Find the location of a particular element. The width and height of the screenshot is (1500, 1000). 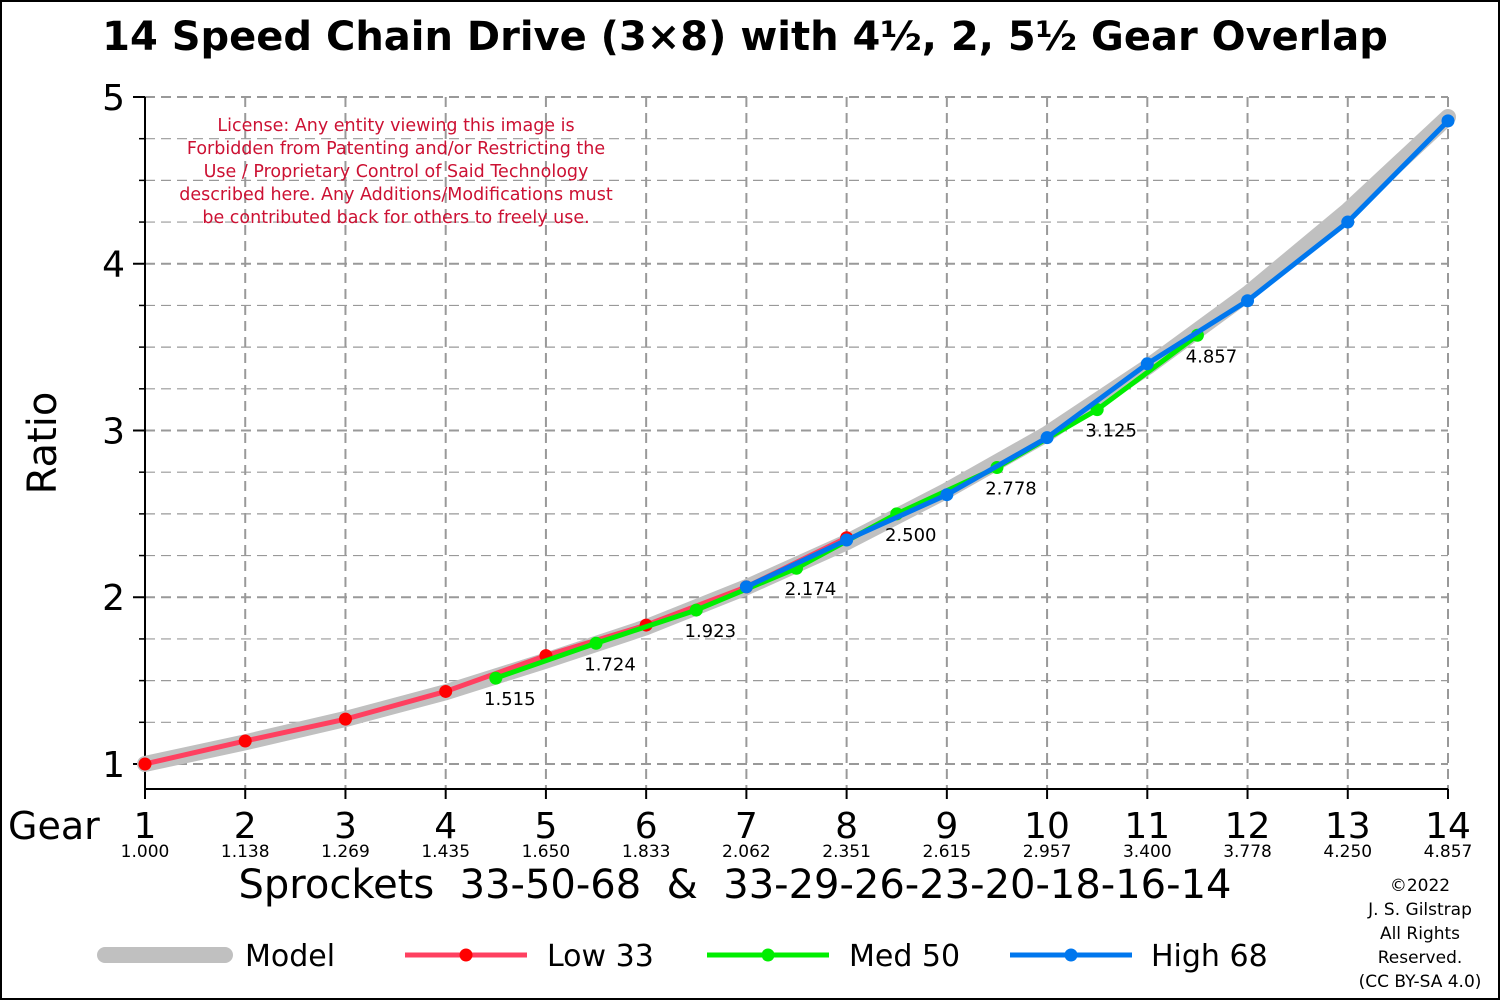

point-annotation: 2.500 is located at coordinates (911, 535).